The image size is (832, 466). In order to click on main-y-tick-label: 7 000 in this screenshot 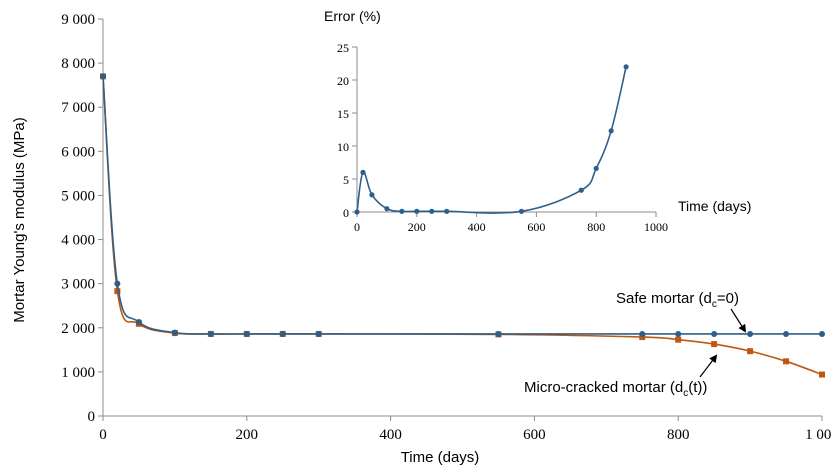, I will do `click(78, 108)`.